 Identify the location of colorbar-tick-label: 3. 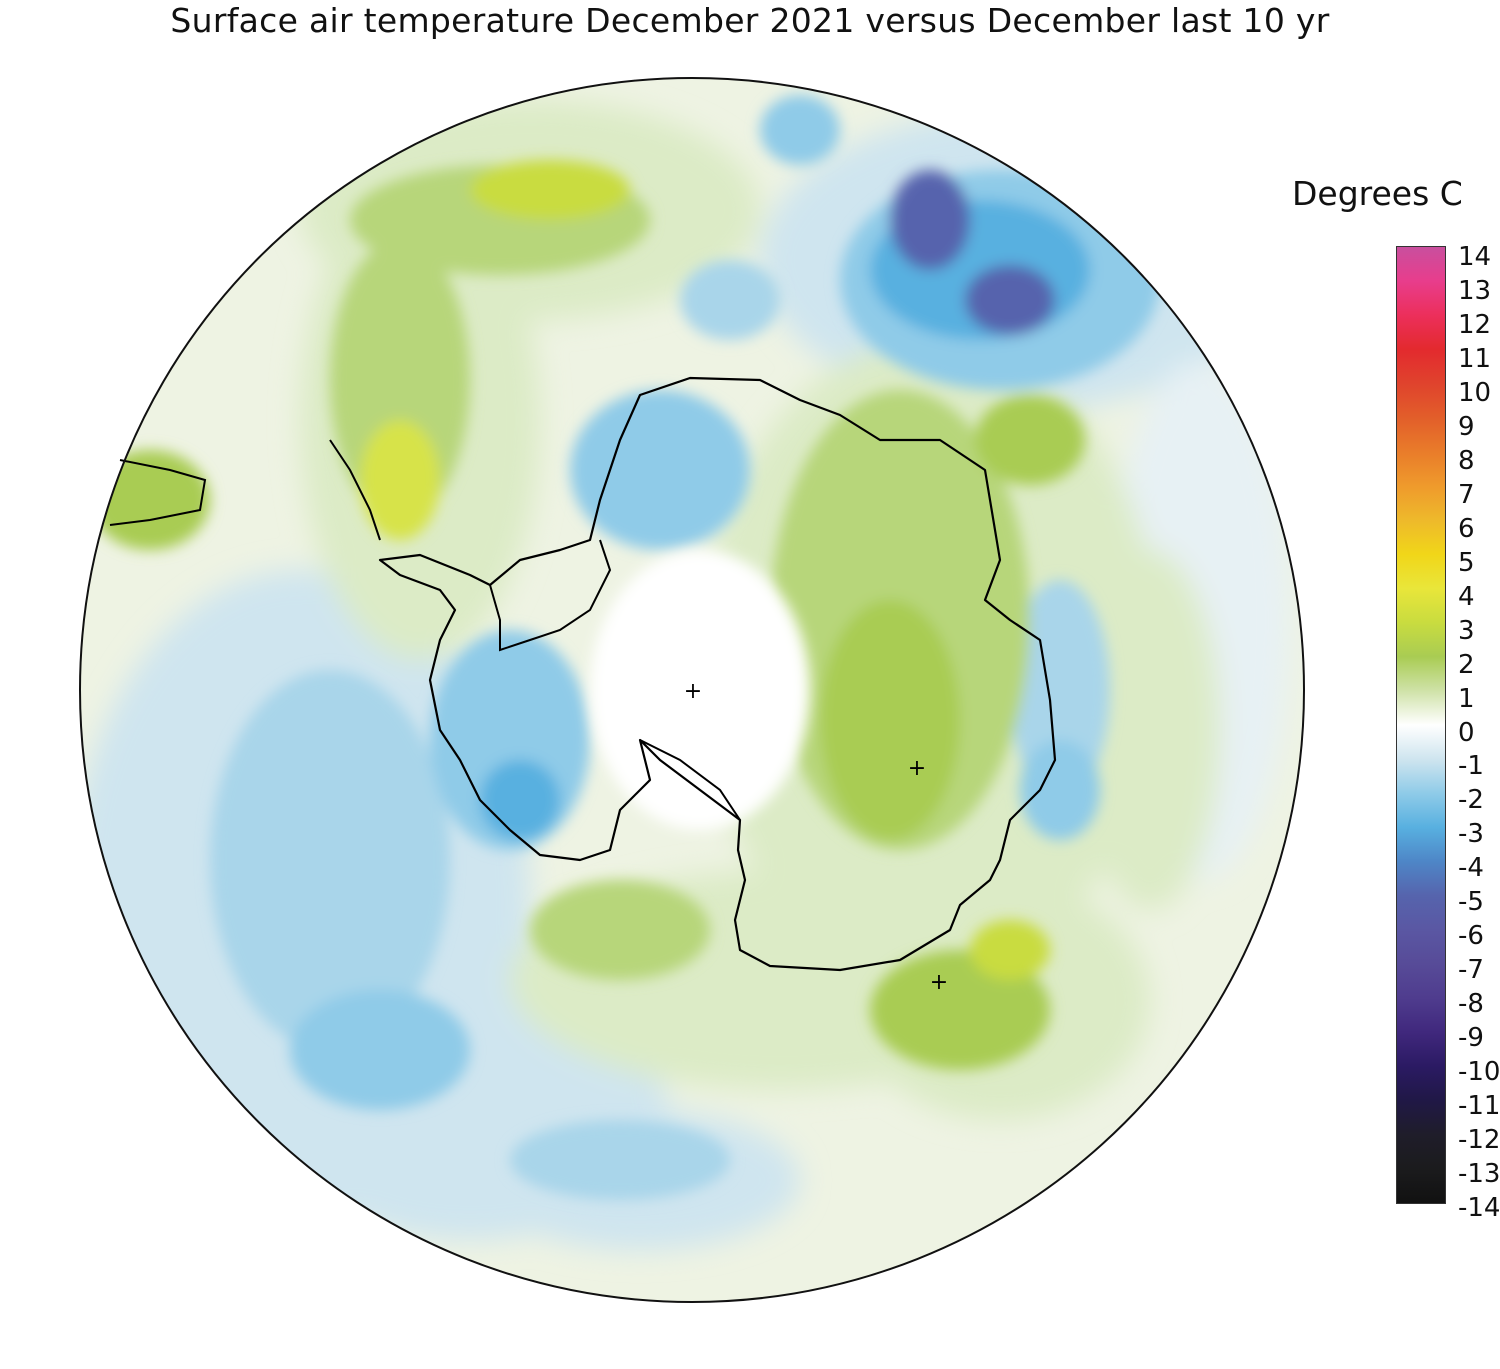
(1466, 630).